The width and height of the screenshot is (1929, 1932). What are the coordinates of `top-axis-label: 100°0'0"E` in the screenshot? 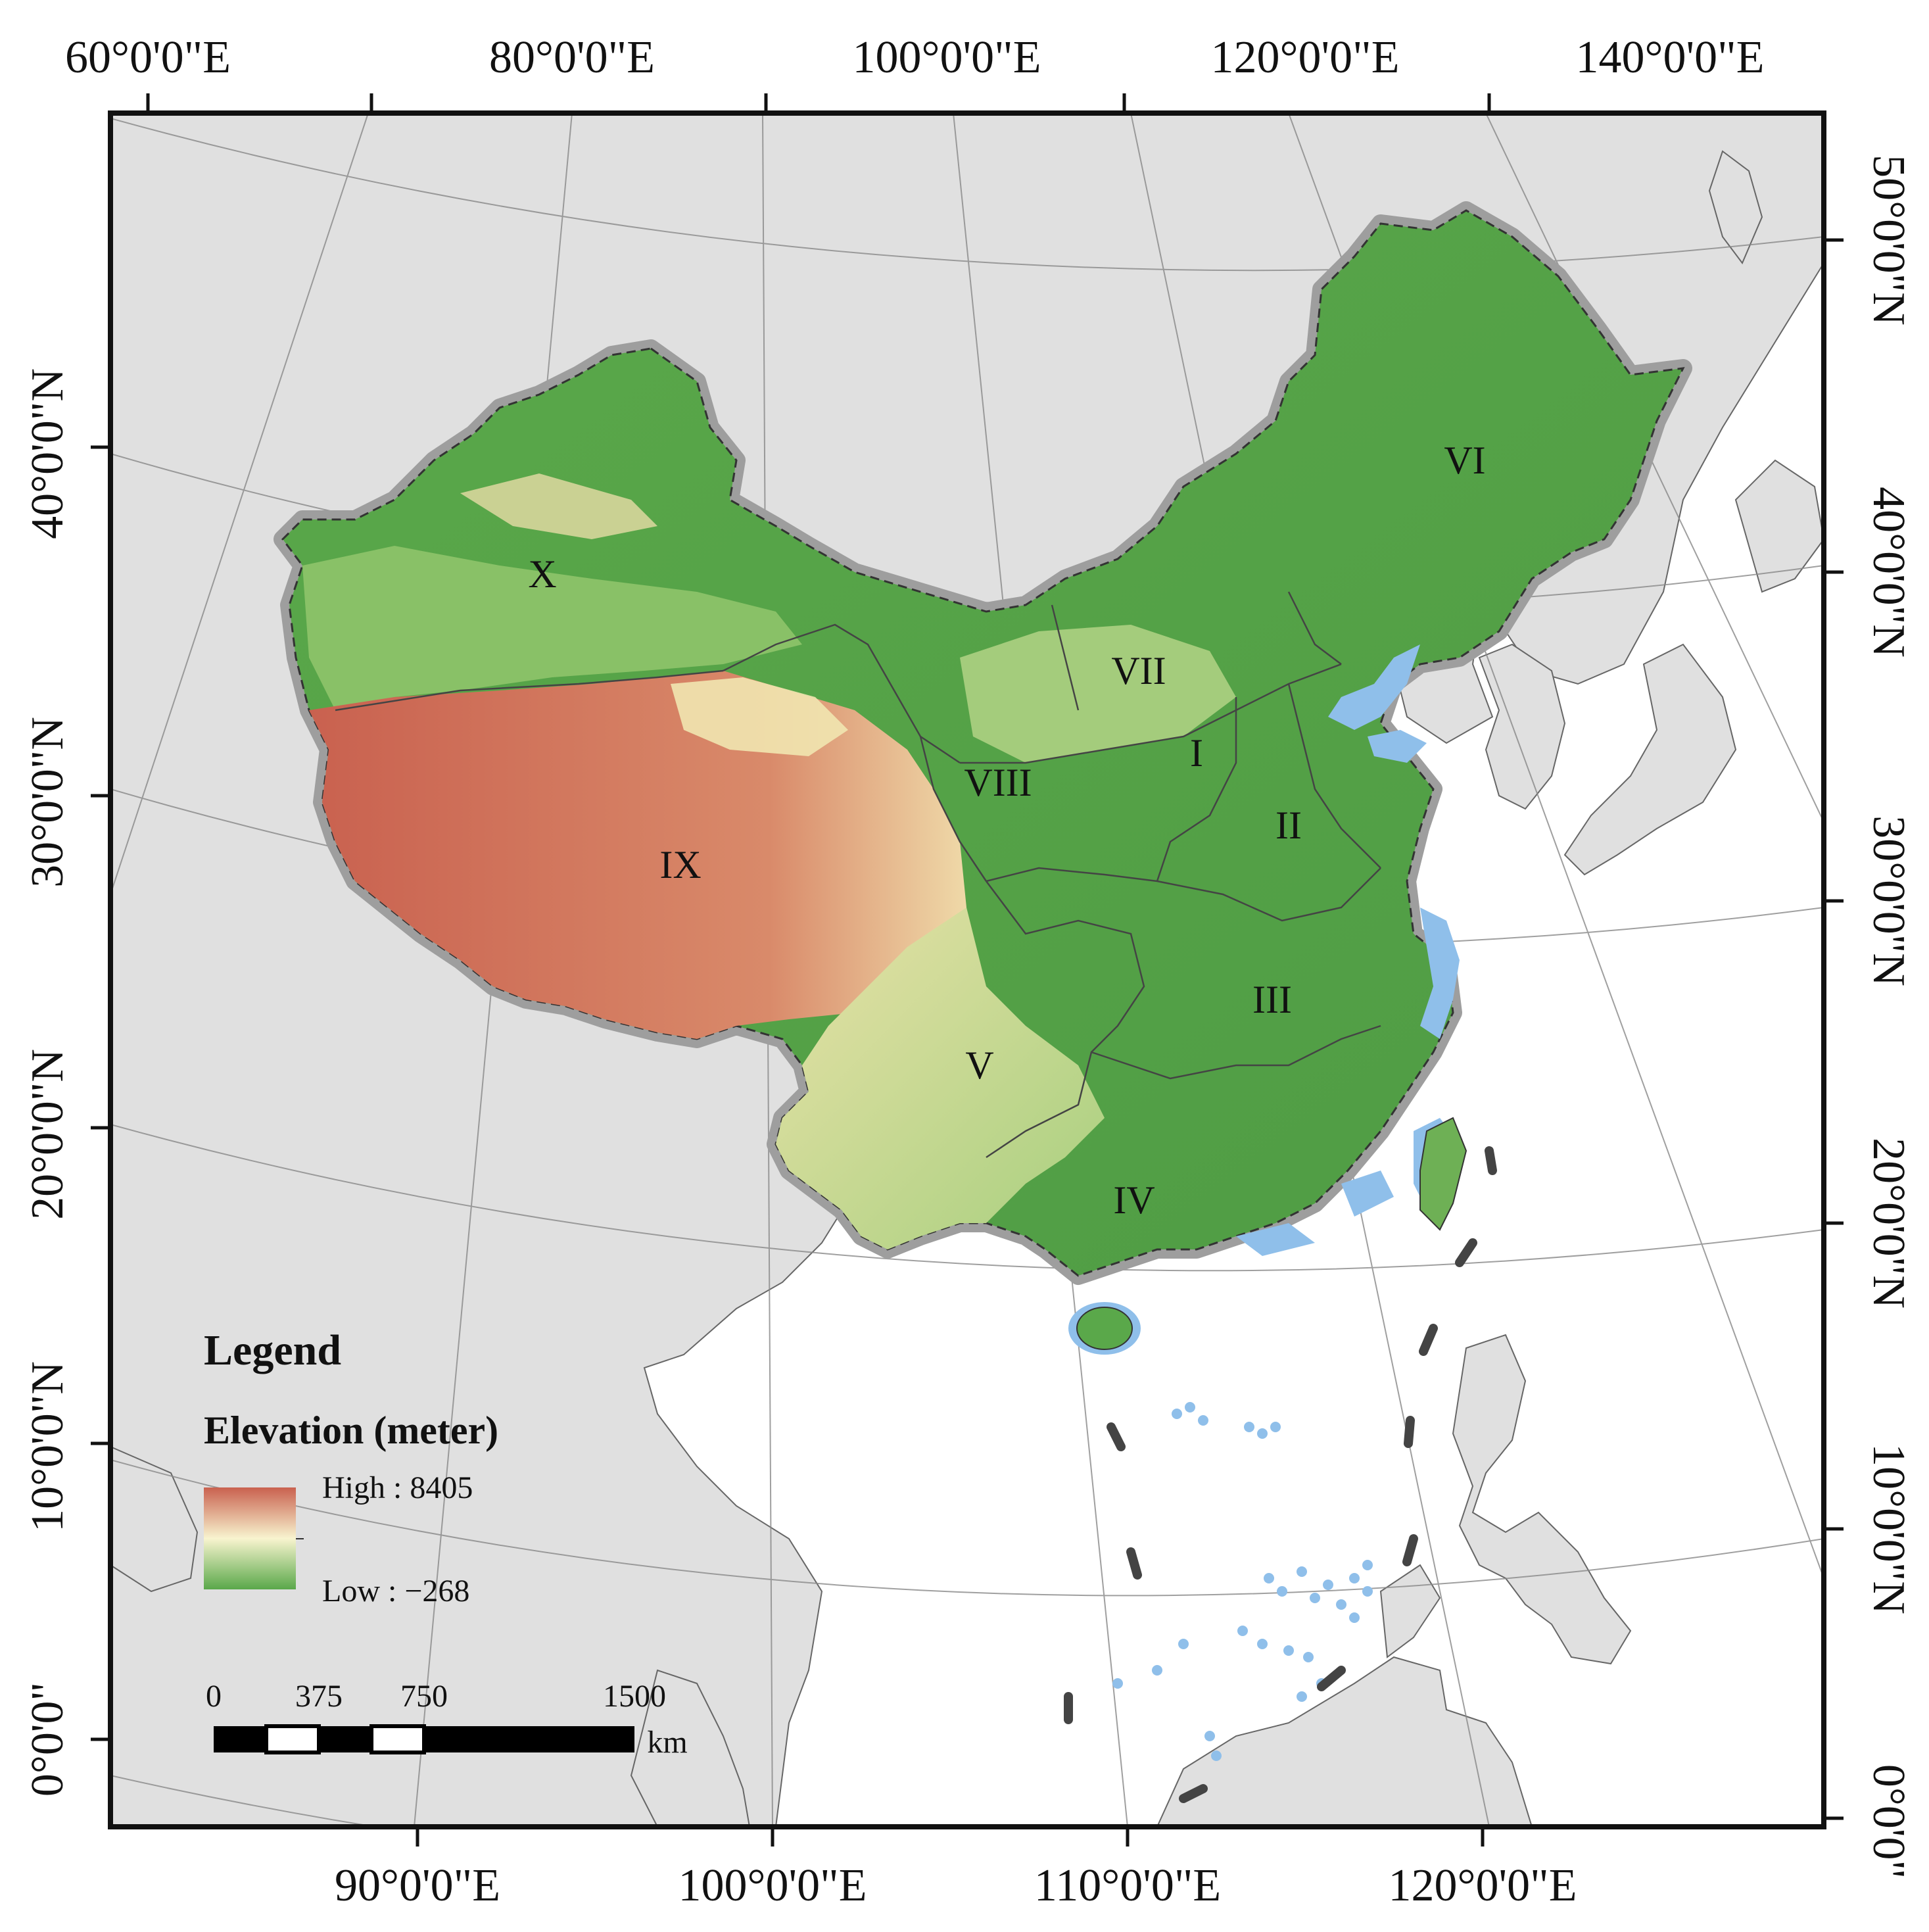 It's located at (947, 57).